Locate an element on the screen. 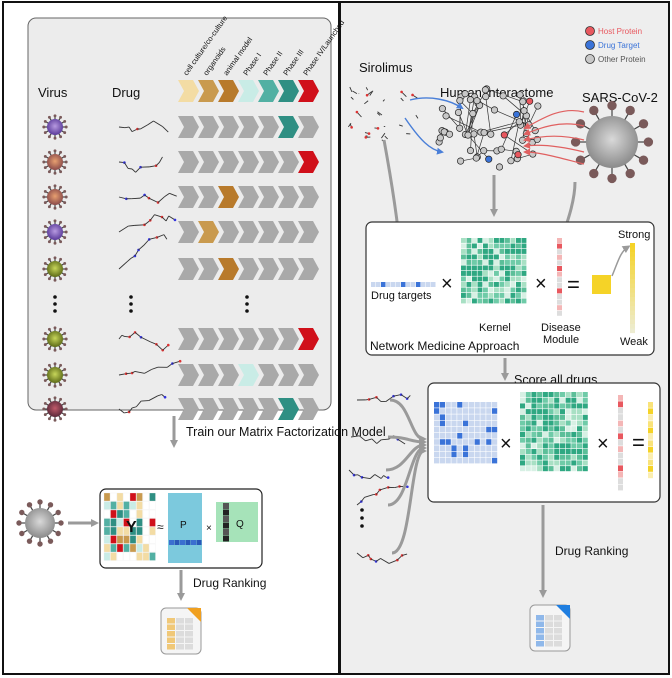 This screenshot has width=672, height=678. drug-targets-label: Drug targets is located at coordinates (401, 296).